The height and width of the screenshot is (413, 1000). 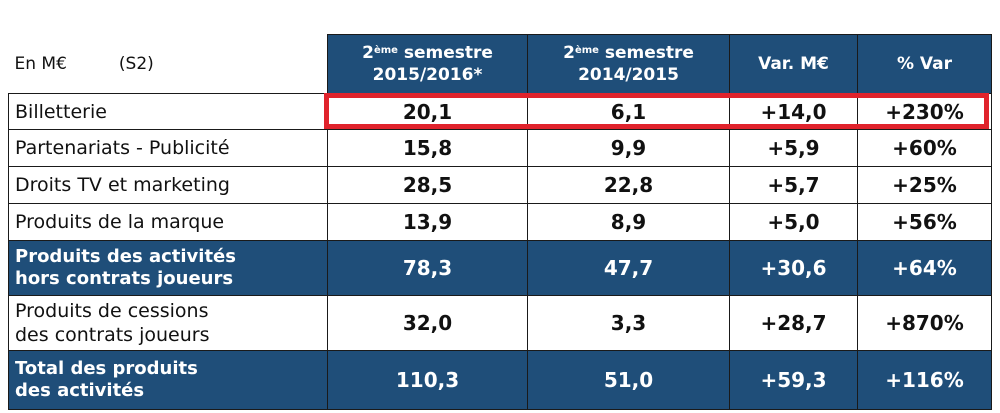 I want to click on value-cell: 22,8, so click(x=628, y=185).